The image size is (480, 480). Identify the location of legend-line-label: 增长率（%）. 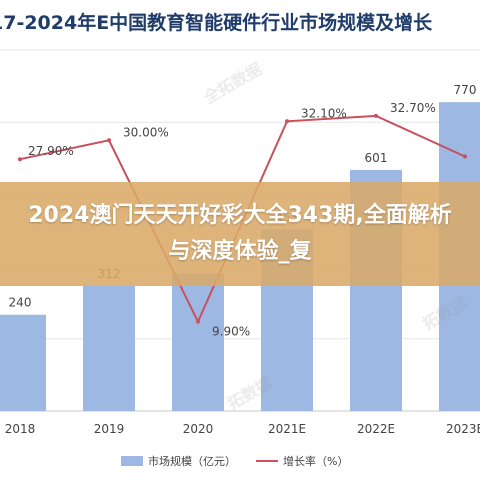
(315, 461).